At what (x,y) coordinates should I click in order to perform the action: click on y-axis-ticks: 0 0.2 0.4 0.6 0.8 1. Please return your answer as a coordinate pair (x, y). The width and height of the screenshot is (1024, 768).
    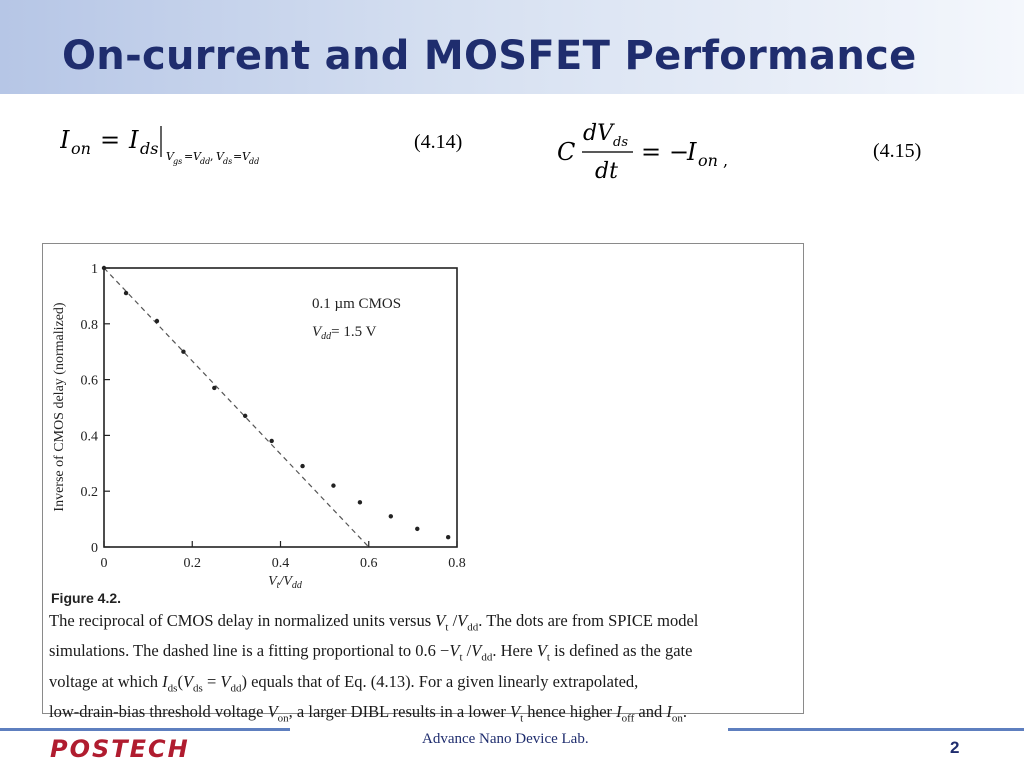
    Looking at the image, I should click on (95, 409).